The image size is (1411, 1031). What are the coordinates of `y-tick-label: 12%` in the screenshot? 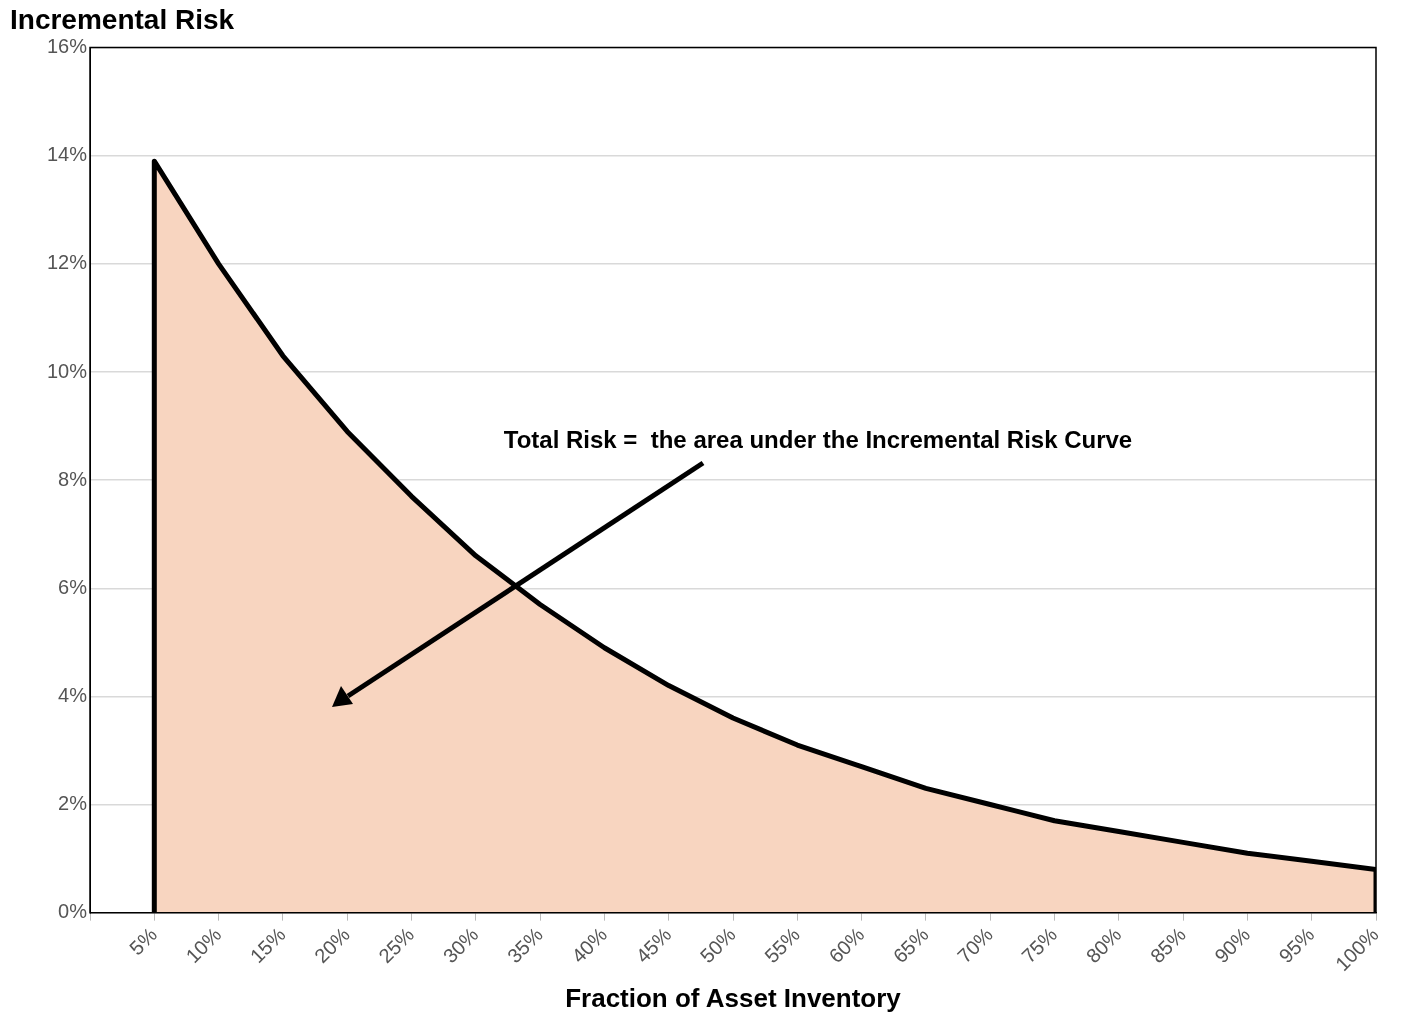 It's located at (67, 262).